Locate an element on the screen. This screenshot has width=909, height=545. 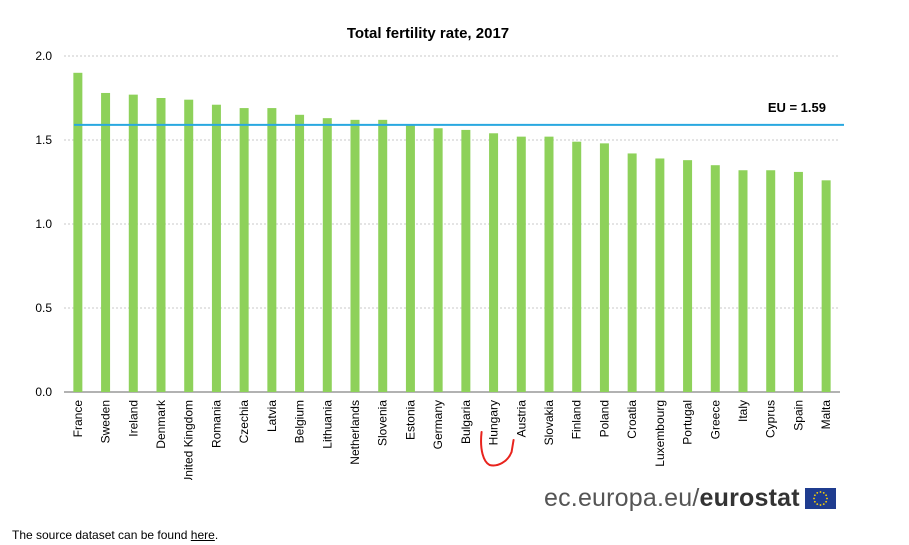
bar-czechia is located at coordinates (244, 250).